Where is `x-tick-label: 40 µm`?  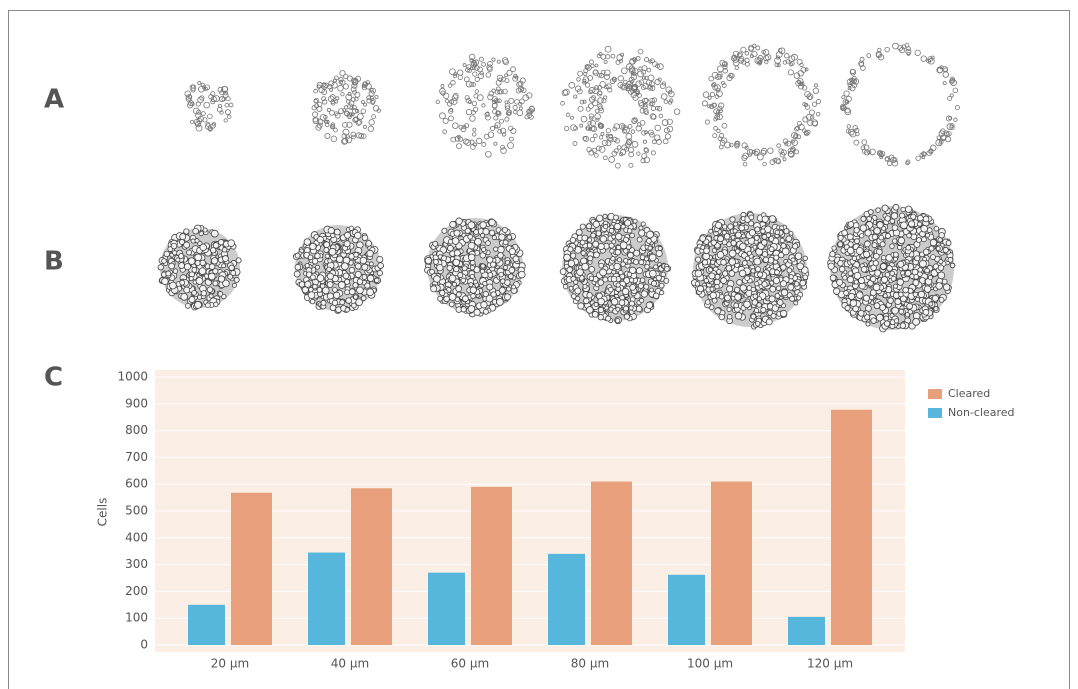 x-tick-label: 40 µm is located at coordinates (350, 664).